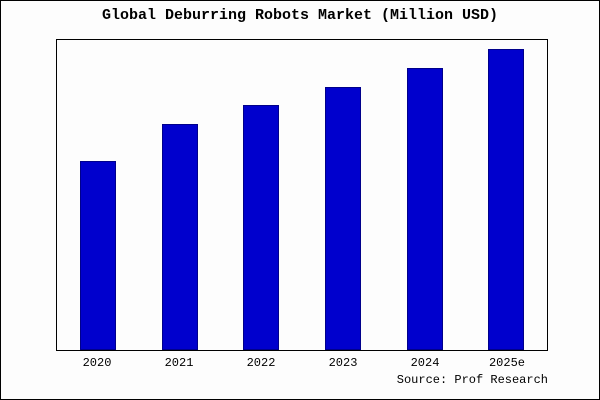  I want to click on source-text: Source: Prof Research, so click(472, 380).